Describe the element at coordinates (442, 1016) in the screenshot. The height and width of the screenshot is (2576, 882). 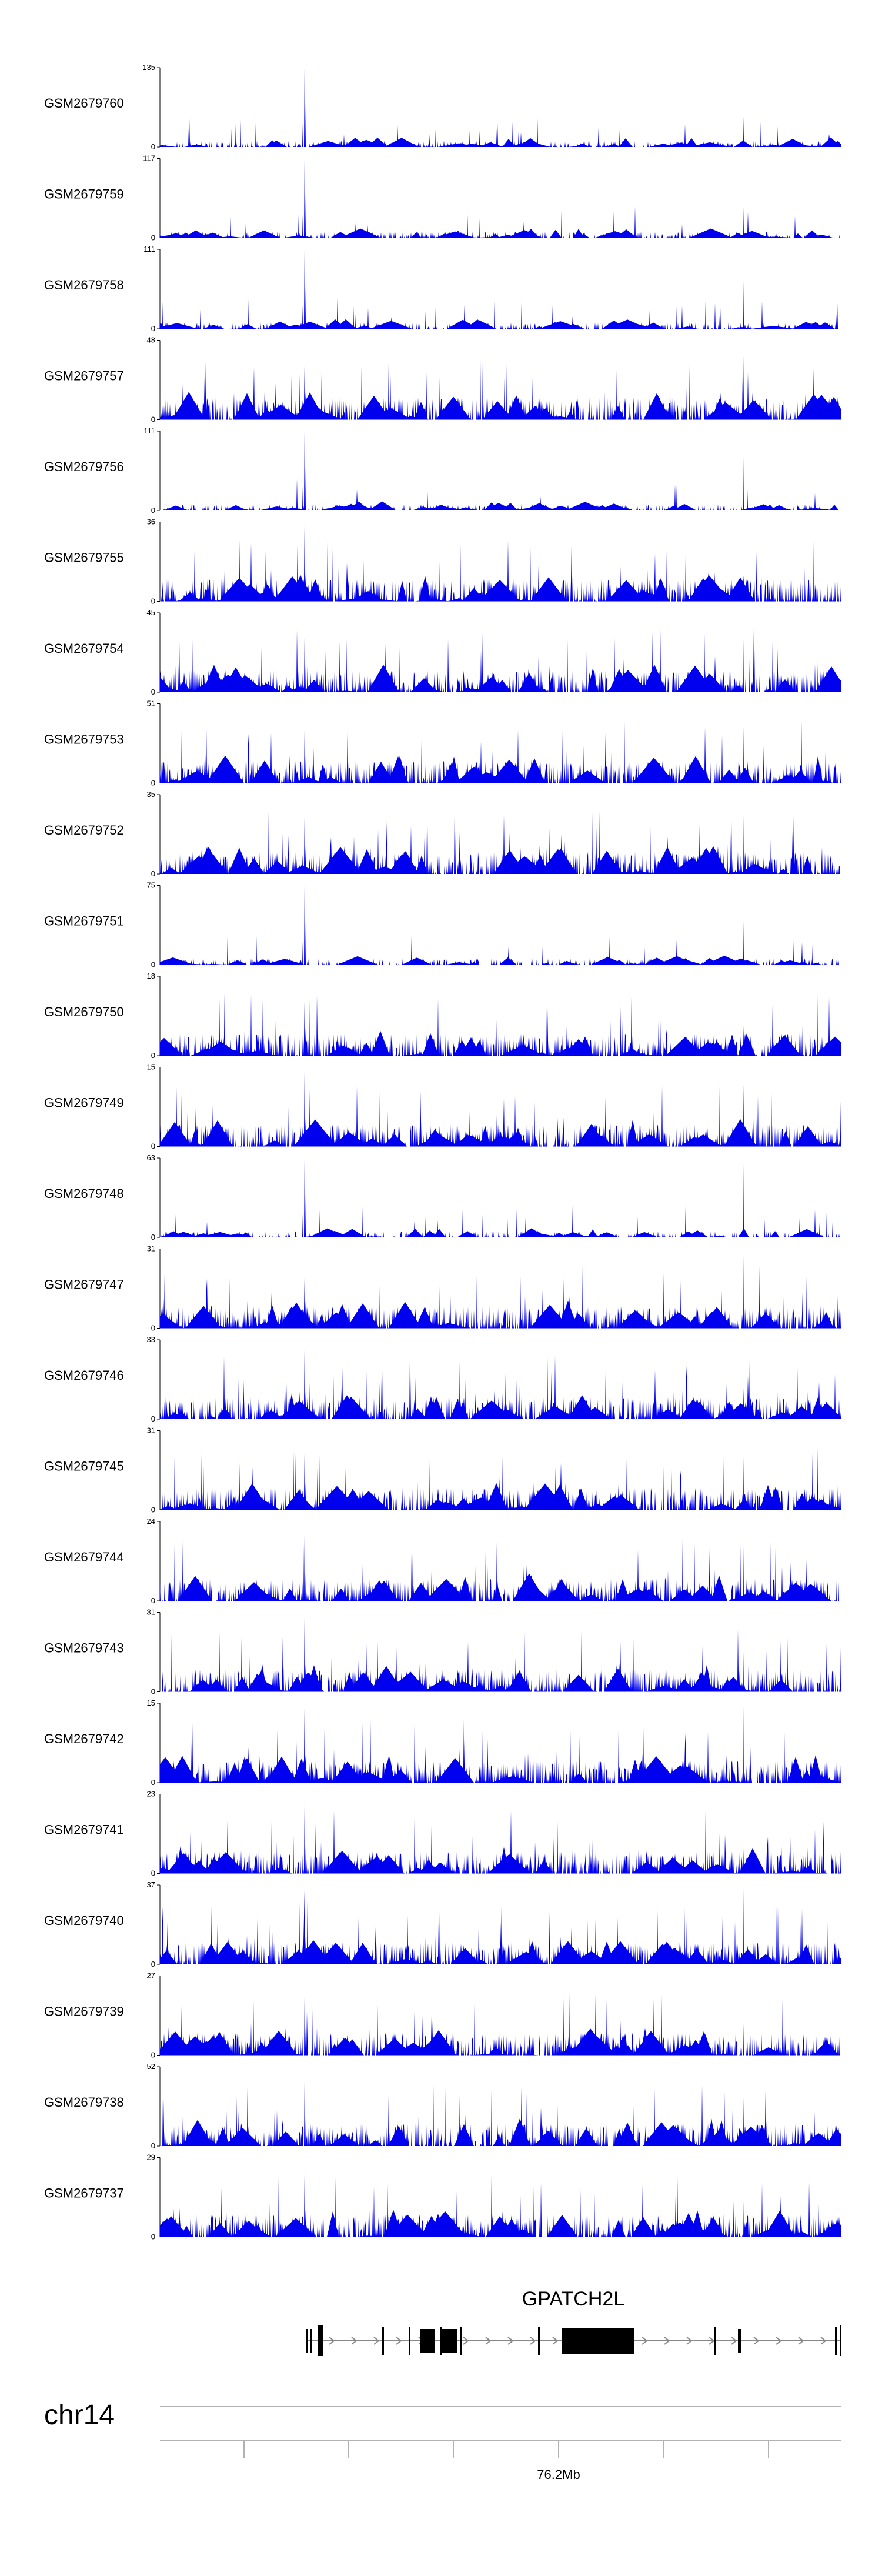
I see `track: GSM2679750 18 0` at that location.